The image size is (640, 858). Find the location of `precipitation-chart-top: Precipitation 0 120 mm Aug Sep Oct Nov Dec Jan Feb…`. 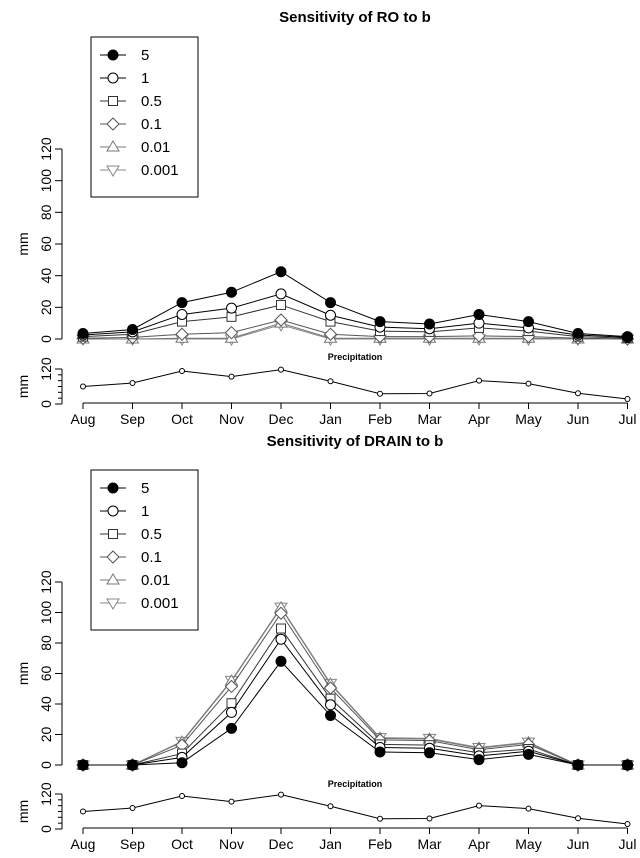

precipitation-chart-top: Precipitation 0 120 mm Aug Sep Oct Nov Dec Jan Feb… is located at coordinates (325, 389).